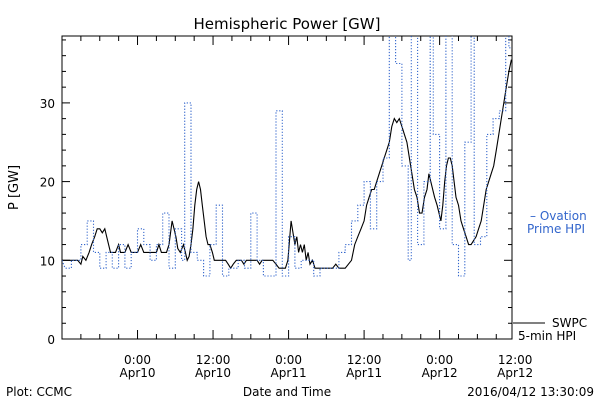 The image size is (600, 404). Describe the element at coordinates (47, 183) in the screenshot. I see `y-tick-label: 20` at that location.